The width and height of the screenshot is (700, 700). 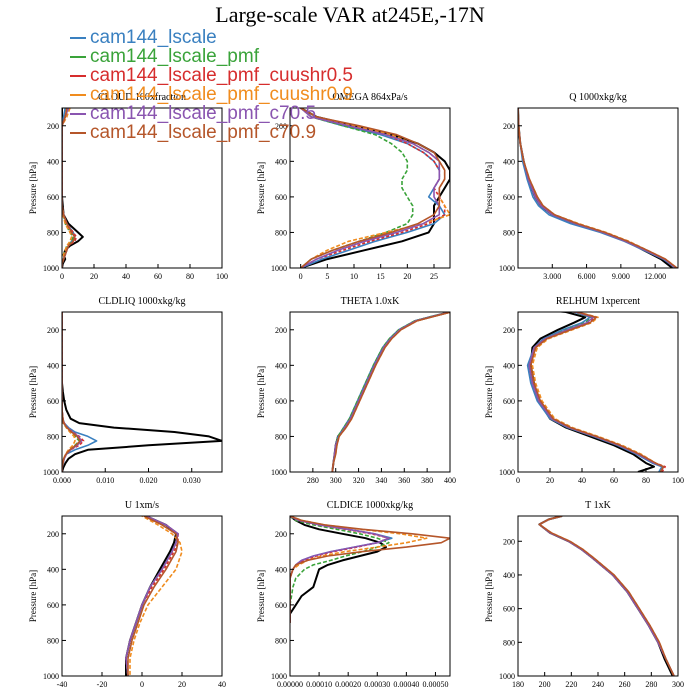 I want to click on legend-item: cam144_lscale_pmf_c70.9, so click(x=211, y=132).